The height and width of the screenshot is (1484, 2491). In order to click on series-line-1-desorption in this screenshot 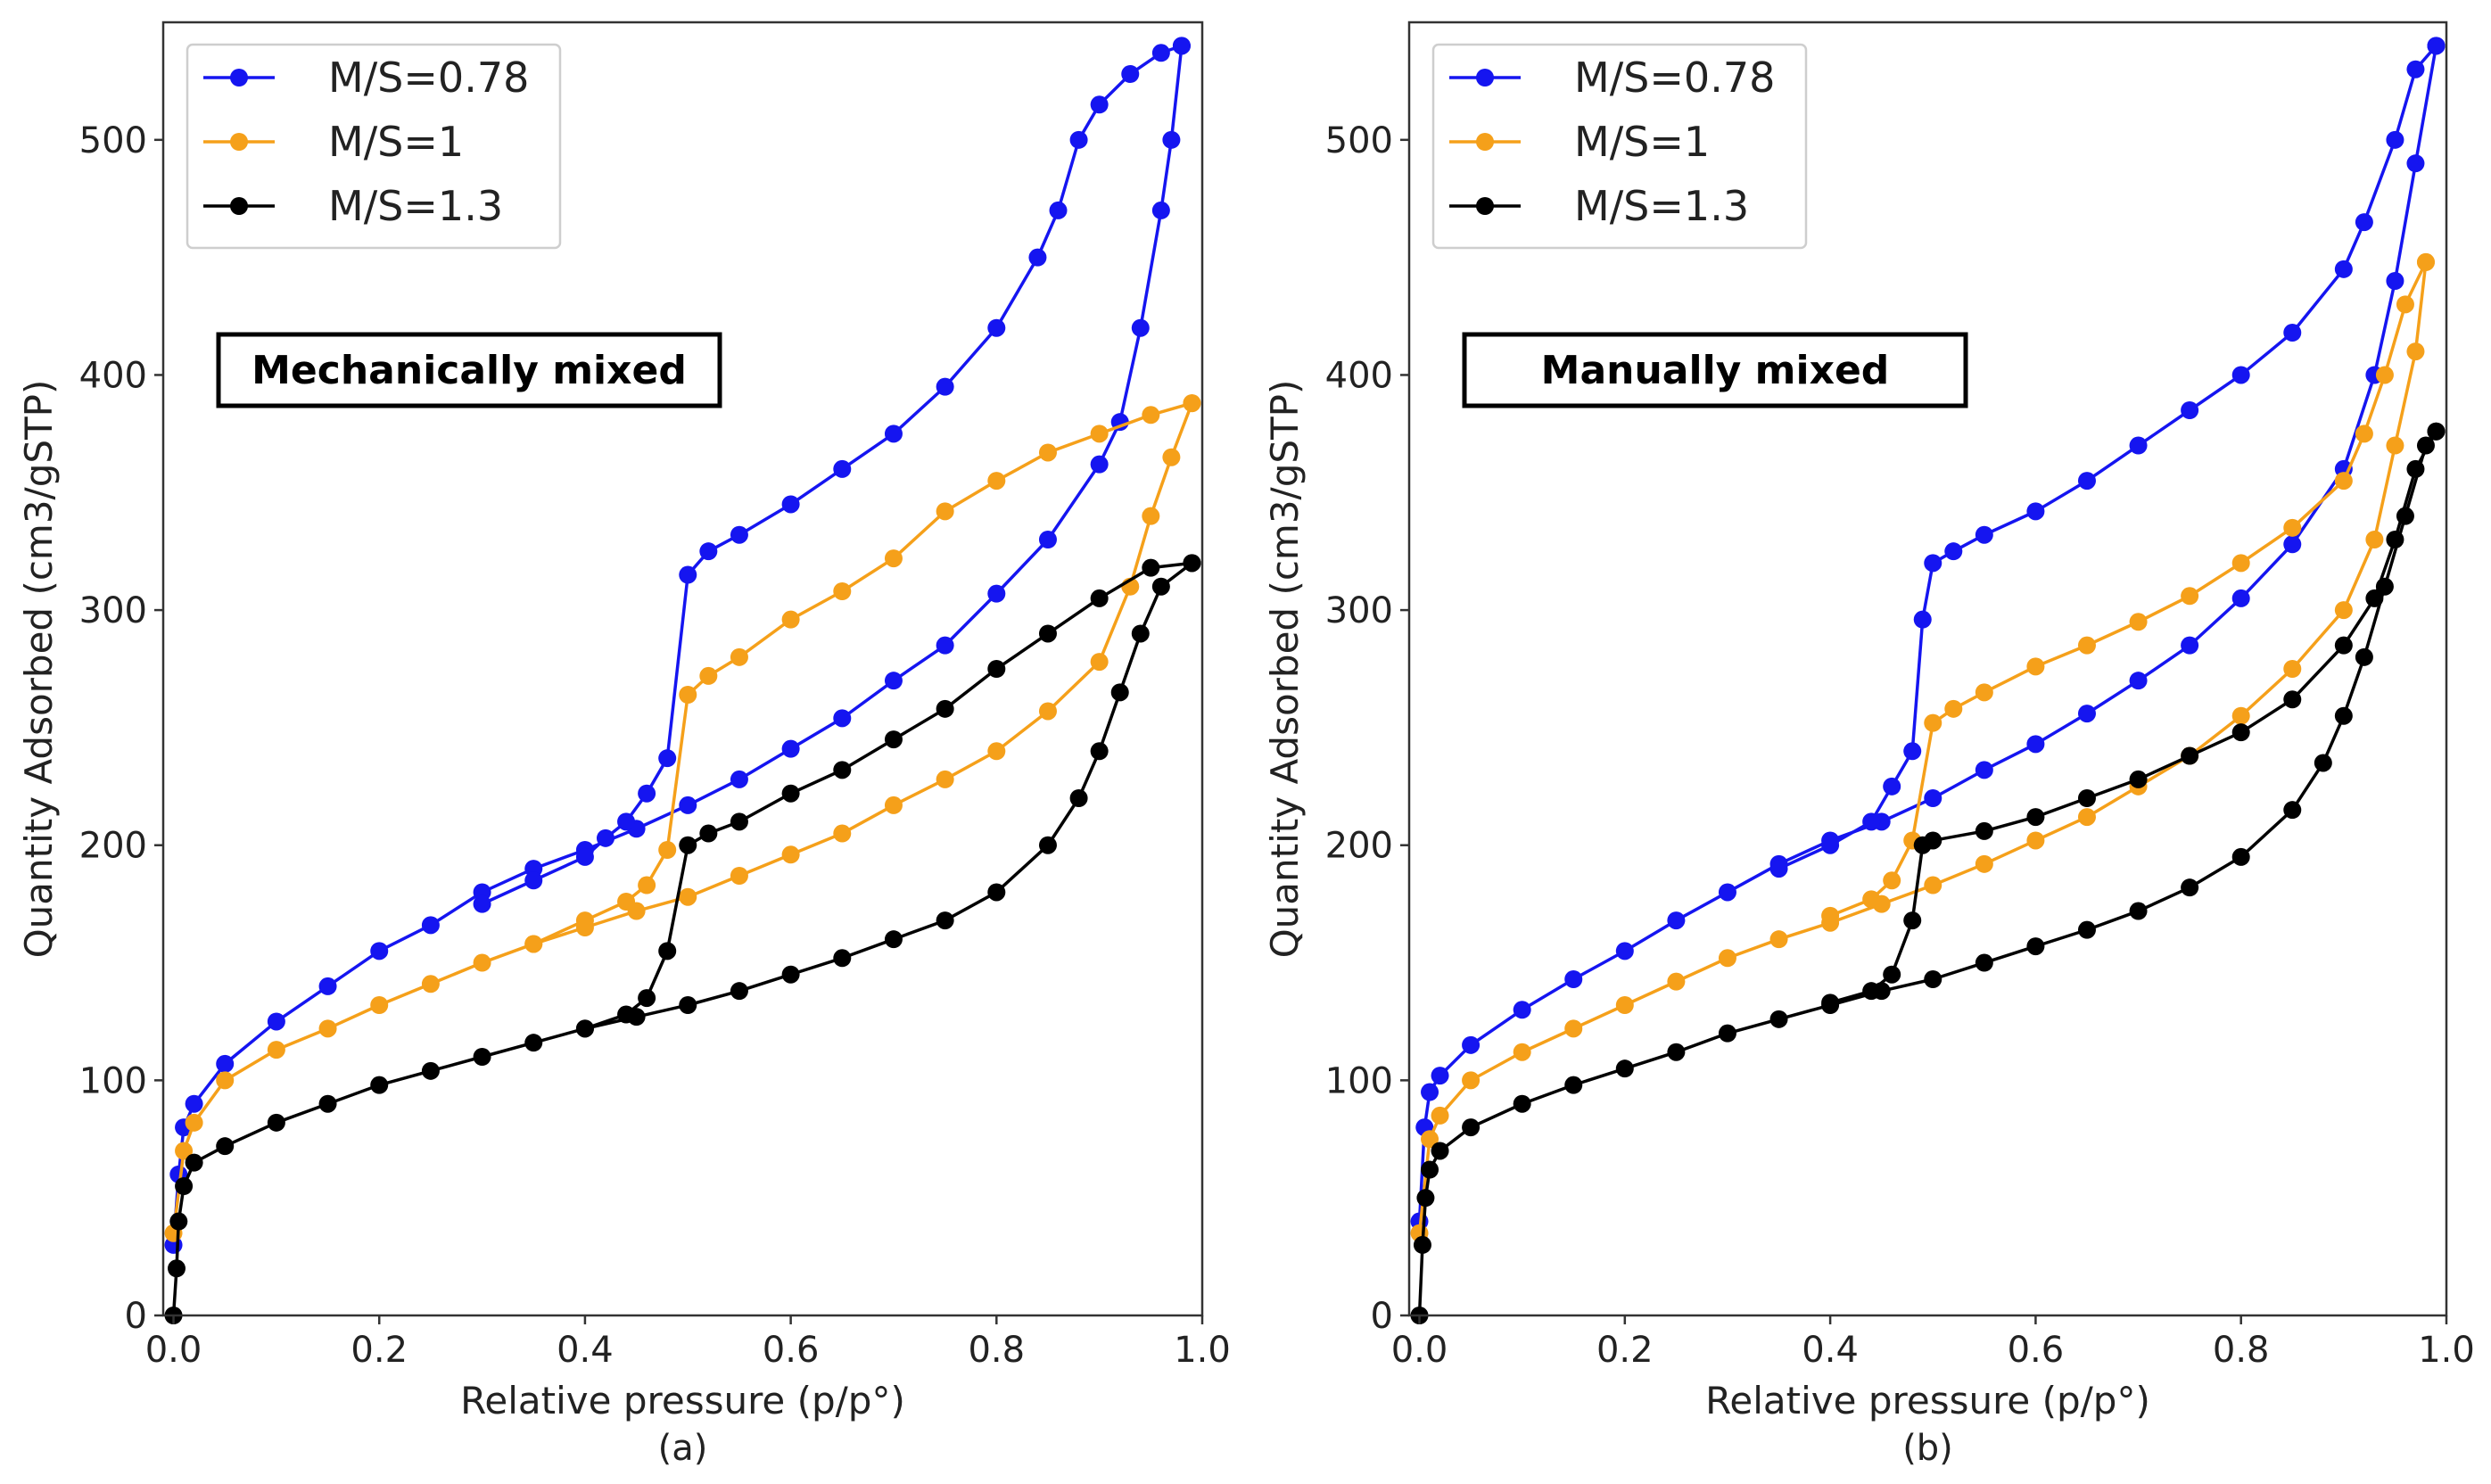, I will do `click(862, 673)`.